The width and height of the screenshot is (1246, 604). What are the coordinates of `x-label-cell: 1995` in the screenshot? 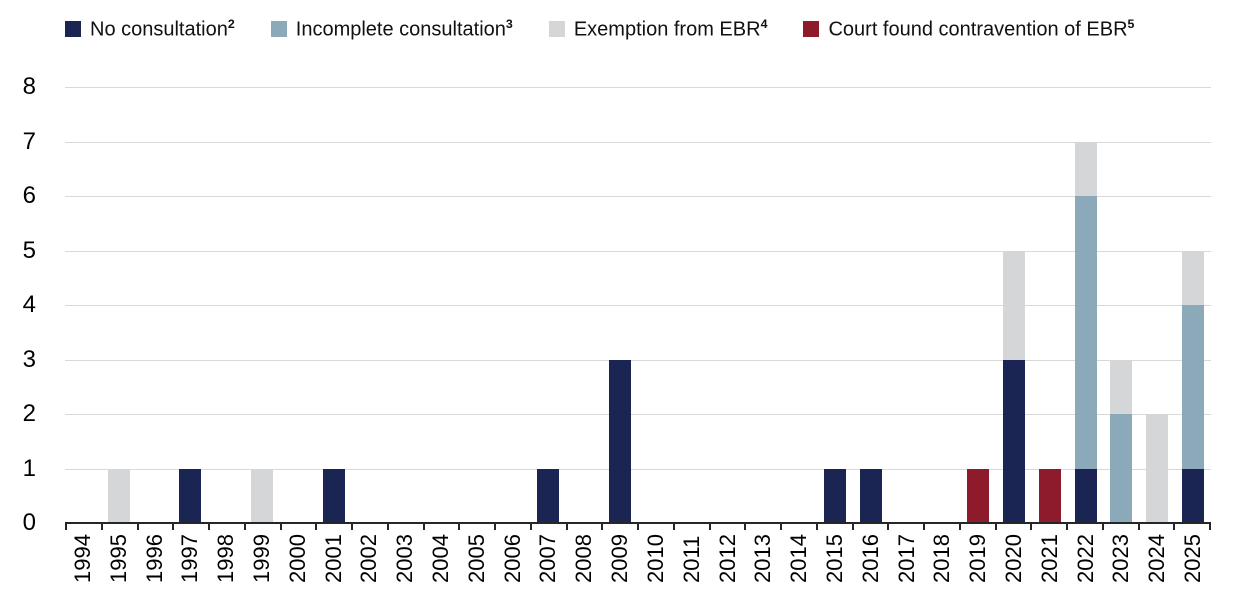 It's located at (119, 558).